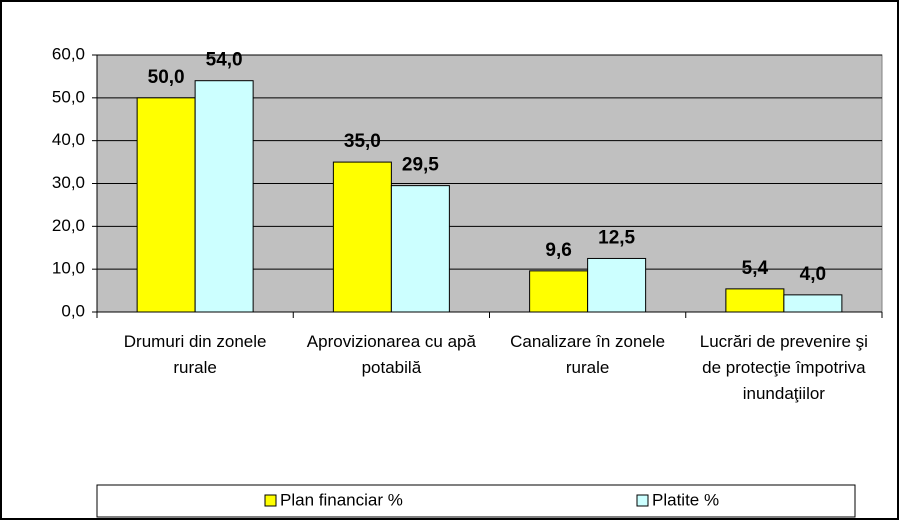 The width and height of the screenshot is (899, 520). Describe the element at coordinates (813, 274) in the screenshot. I see `value-label: 4,0` at that location.